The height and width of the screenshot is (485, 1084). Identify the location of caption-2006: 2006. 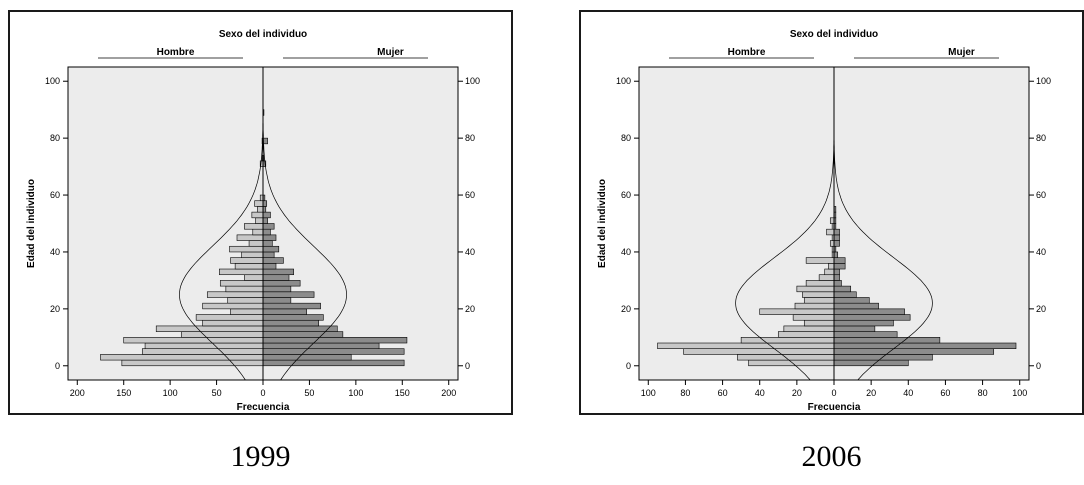
(831, 456).